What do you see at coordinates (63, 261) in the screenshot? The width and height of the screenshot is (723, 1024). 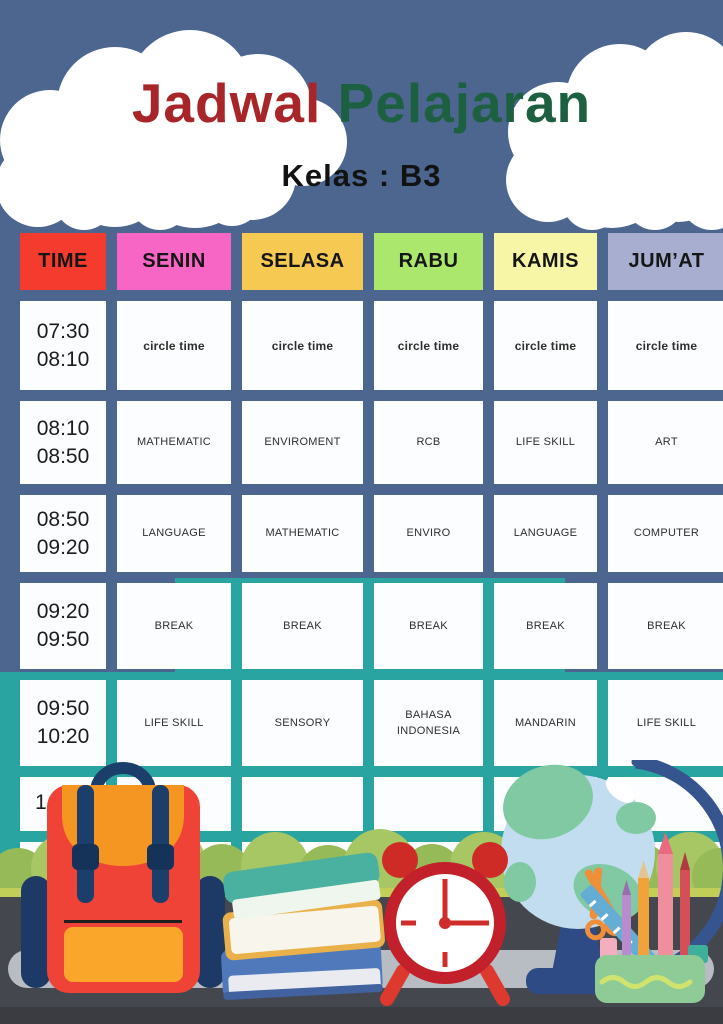 I see `column-header-time: TIME` at bounding box center [63, 261].